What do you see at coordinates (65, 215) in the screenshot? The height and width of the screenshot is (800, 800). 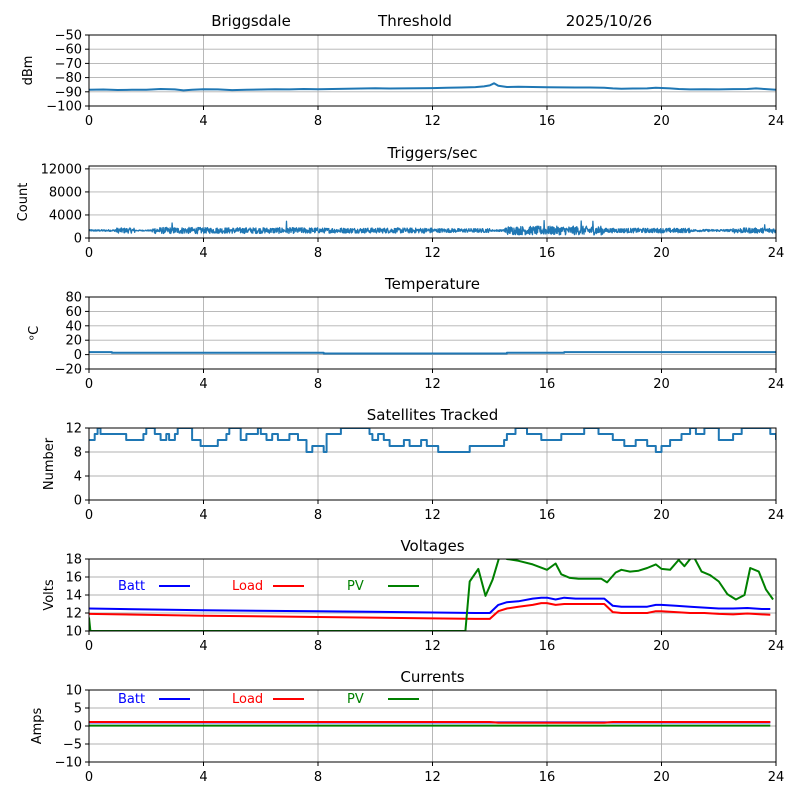 I see `y-tick-label: 4000` at bounding box center [65, 215].